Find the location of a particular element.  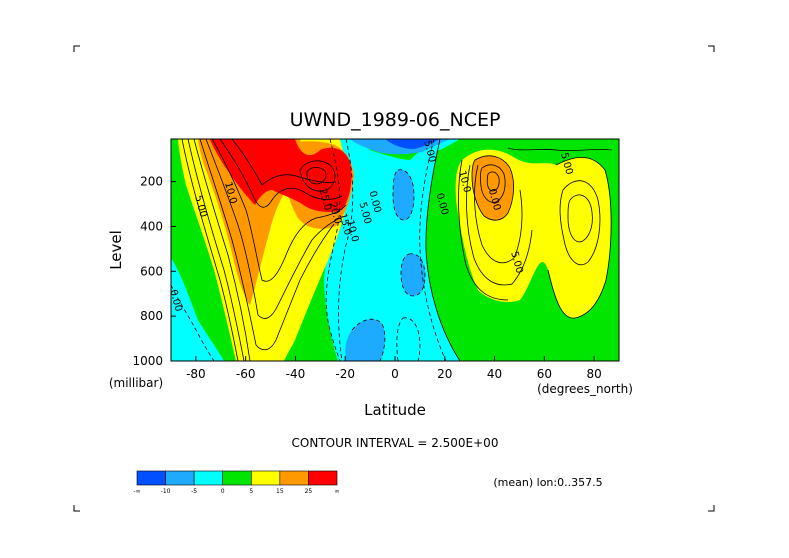

contour-fill-neg10-to-neg5-cell3 is located at coordinates (365, 340).